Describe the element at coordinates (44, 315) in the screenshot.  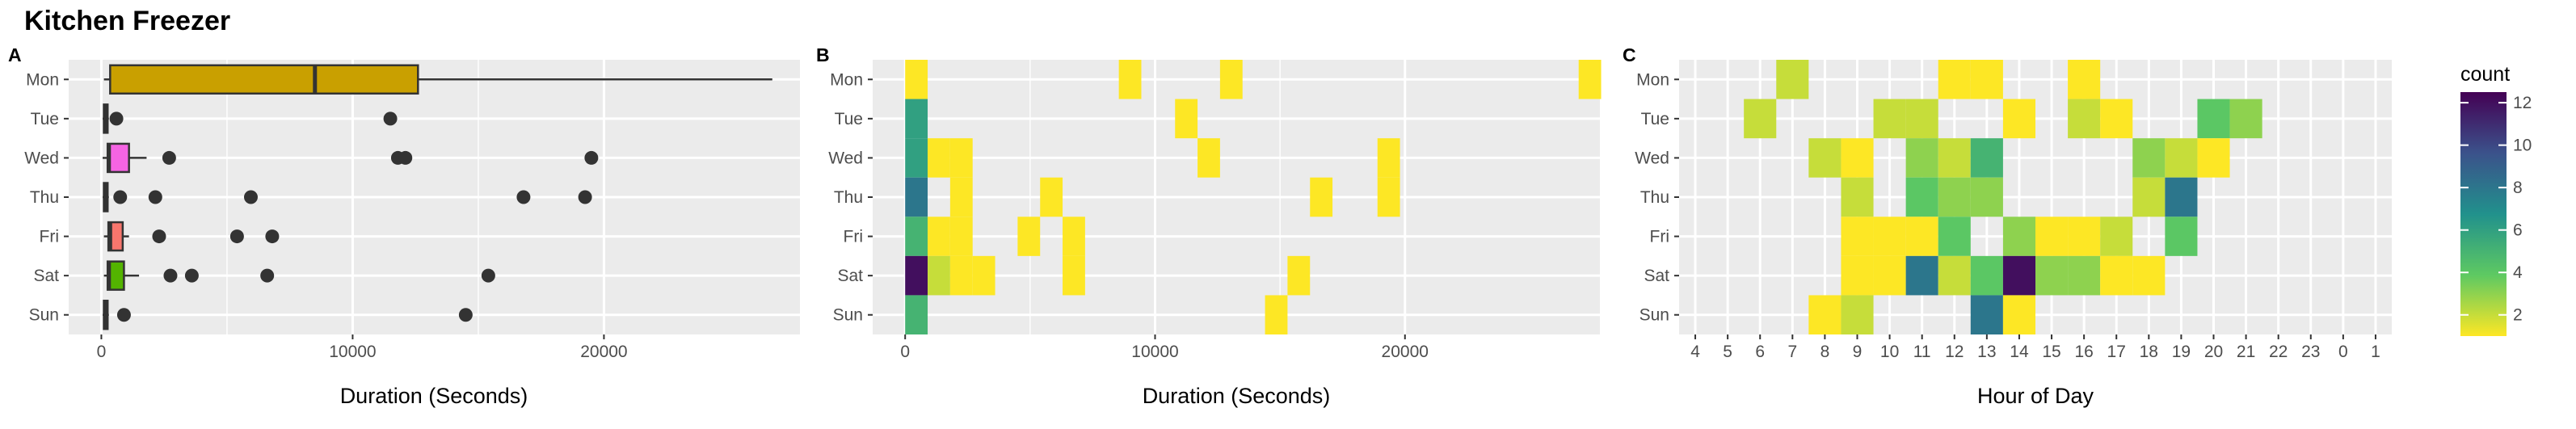
I see `panel-a-y-tick-label-sun: Sun` at that location.